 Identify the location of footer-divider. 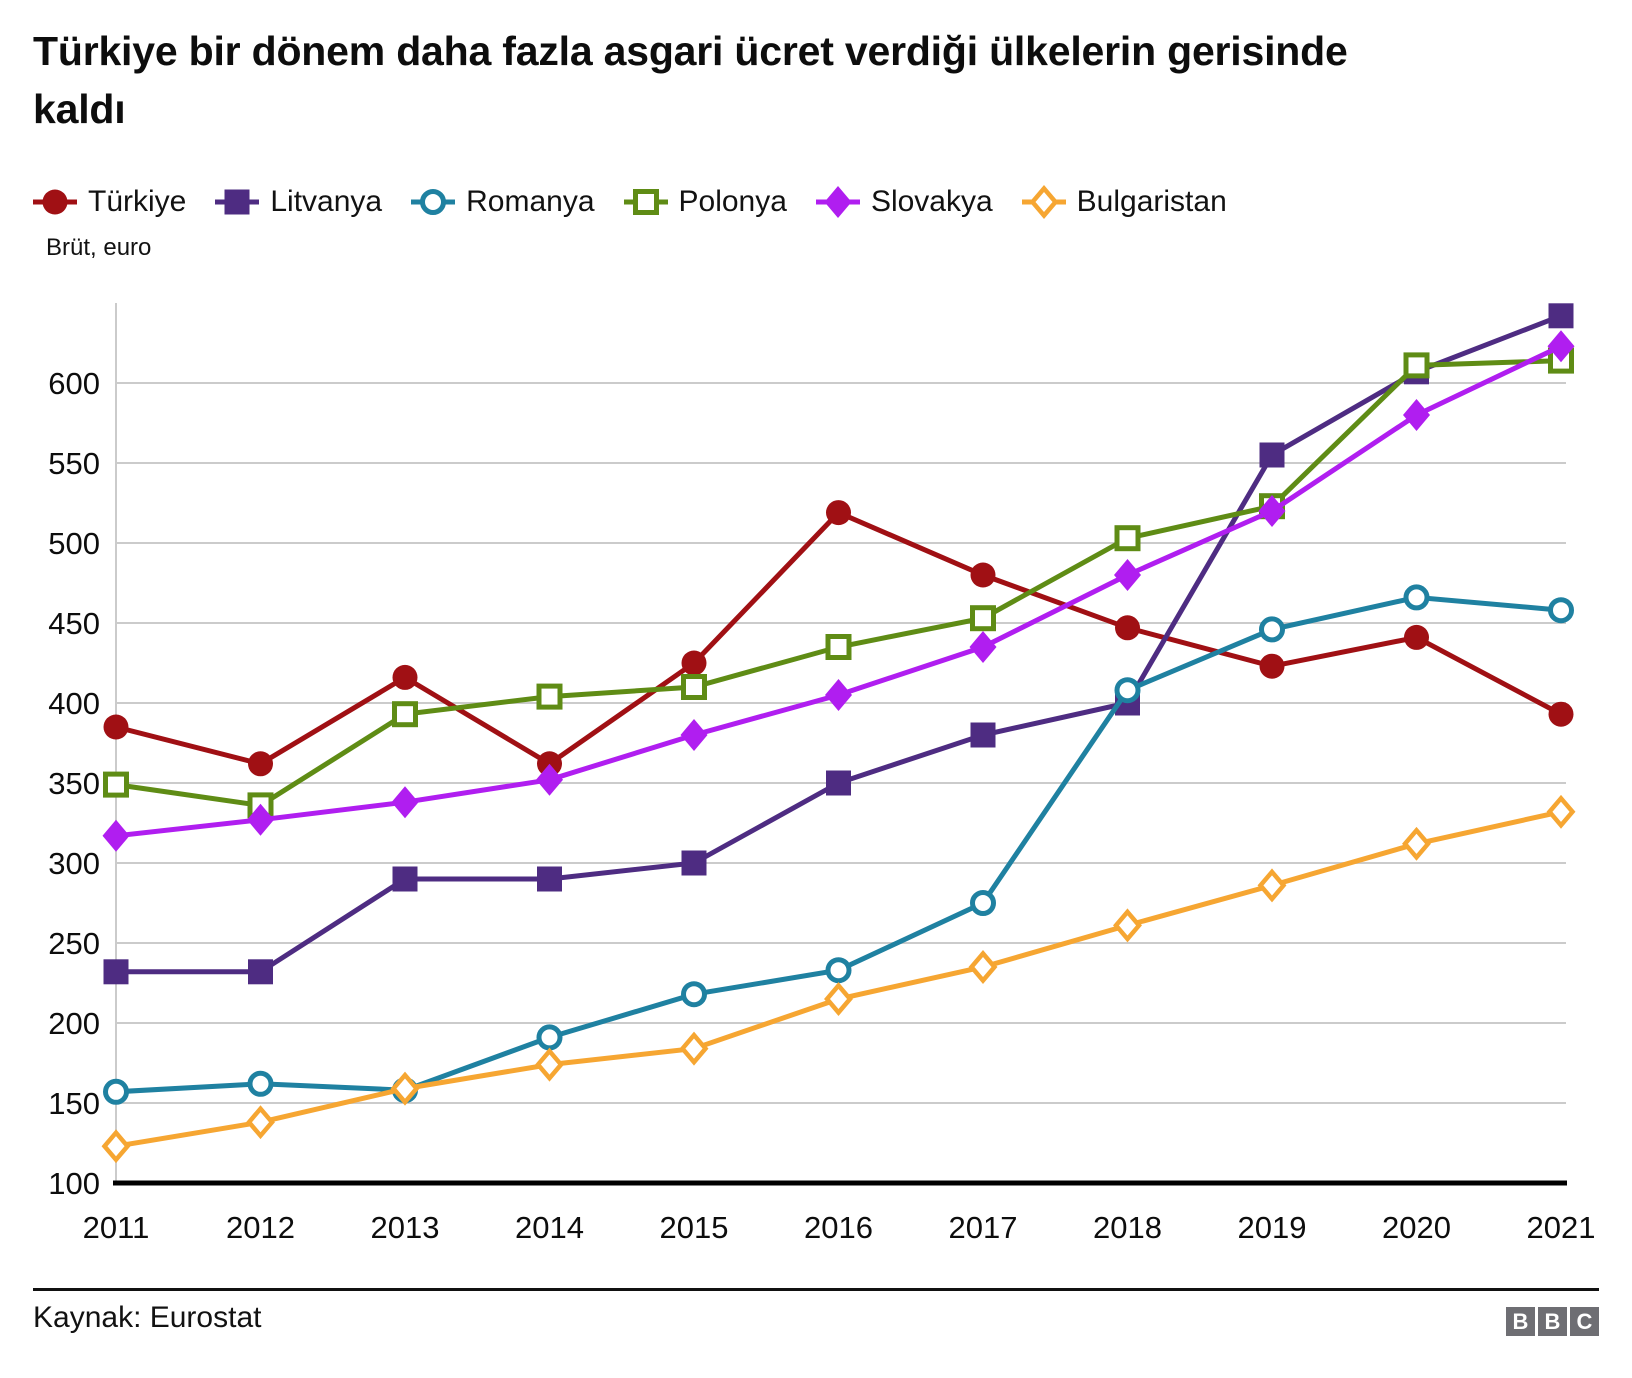
(816, 1289).